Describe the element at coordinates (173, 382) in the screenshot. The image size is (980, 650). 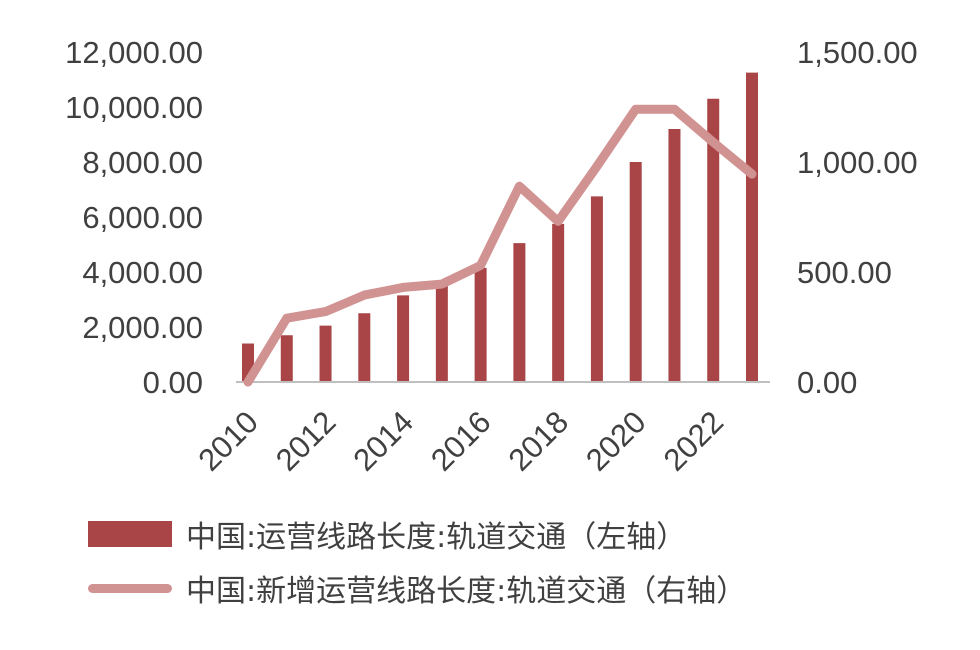
I see `left-tick-label: 0.00` at that location.